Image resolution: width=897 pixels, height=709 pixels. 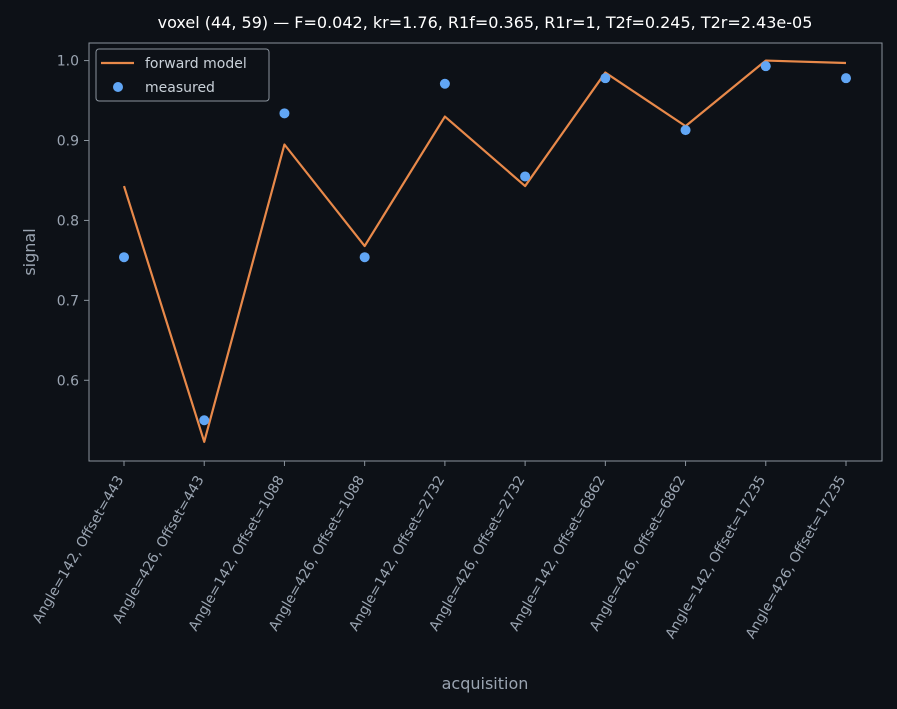 I want to click on x-tick-label: Angle=142, Offset=1088, so click(x=237, y=553).